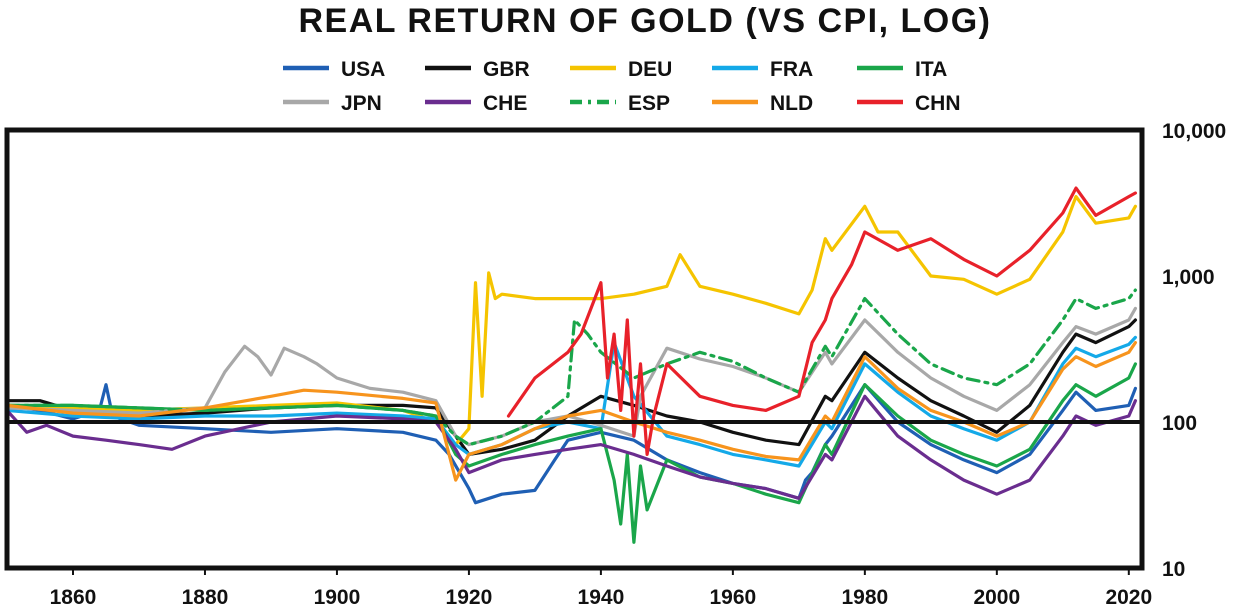  What do you see at coordinates (791, 103) in the screenshot?
I see `legend-label-nld: NLD` at bounding box center [791, 103].